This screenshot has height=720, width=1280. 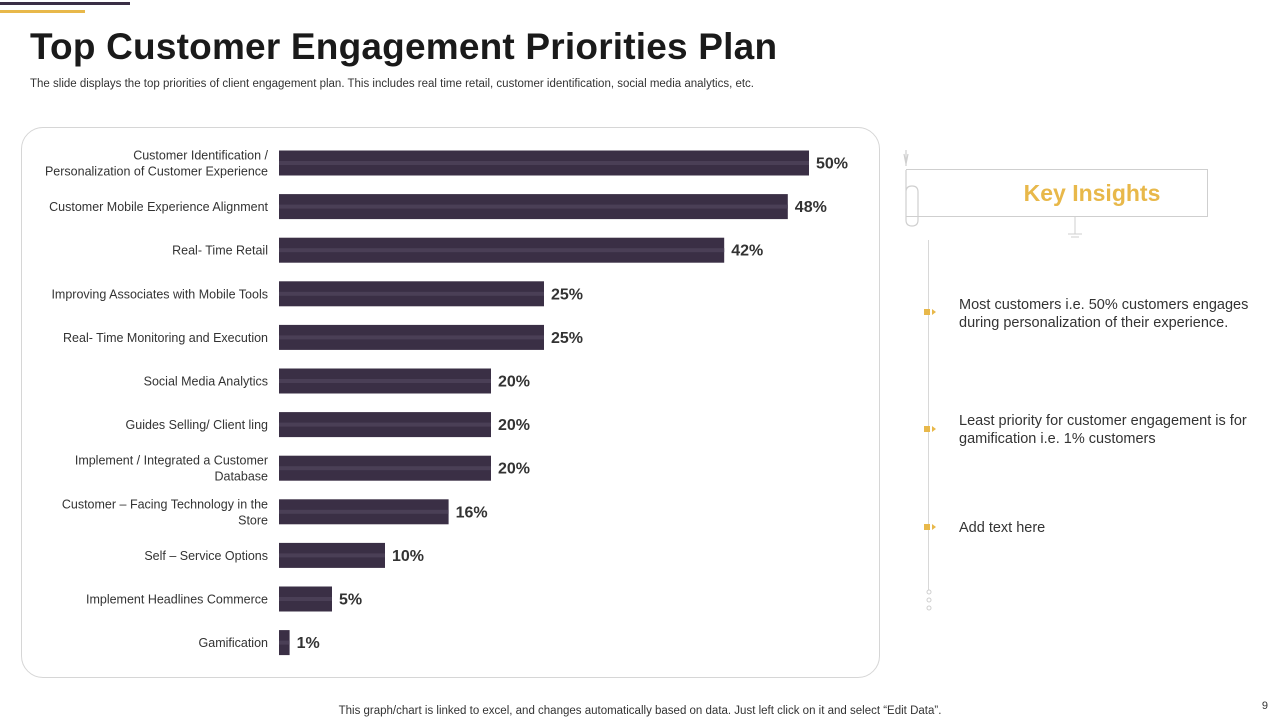 I want to click on bar-group: 1% Gamification, so click(x=259, y=643).